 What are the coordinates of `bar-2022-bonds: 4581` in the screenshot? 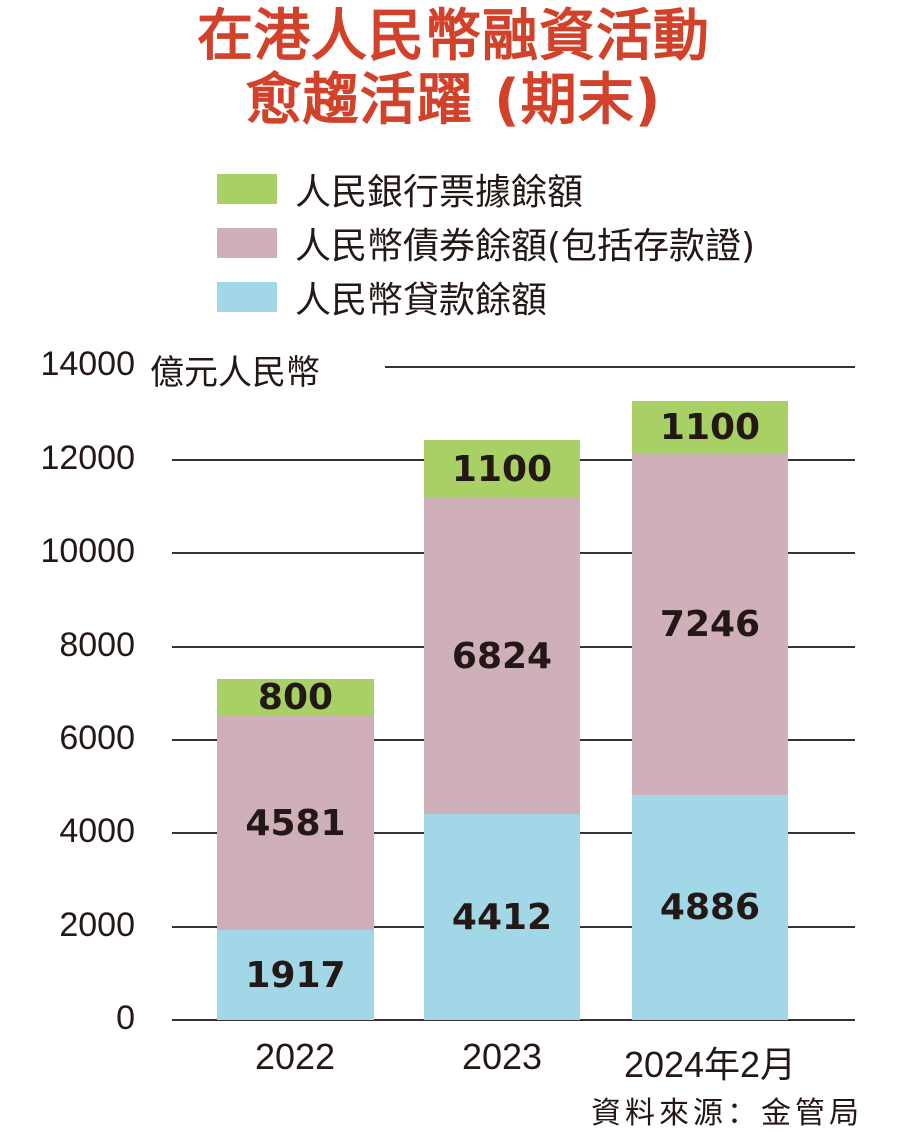 It's located at (295, 823).